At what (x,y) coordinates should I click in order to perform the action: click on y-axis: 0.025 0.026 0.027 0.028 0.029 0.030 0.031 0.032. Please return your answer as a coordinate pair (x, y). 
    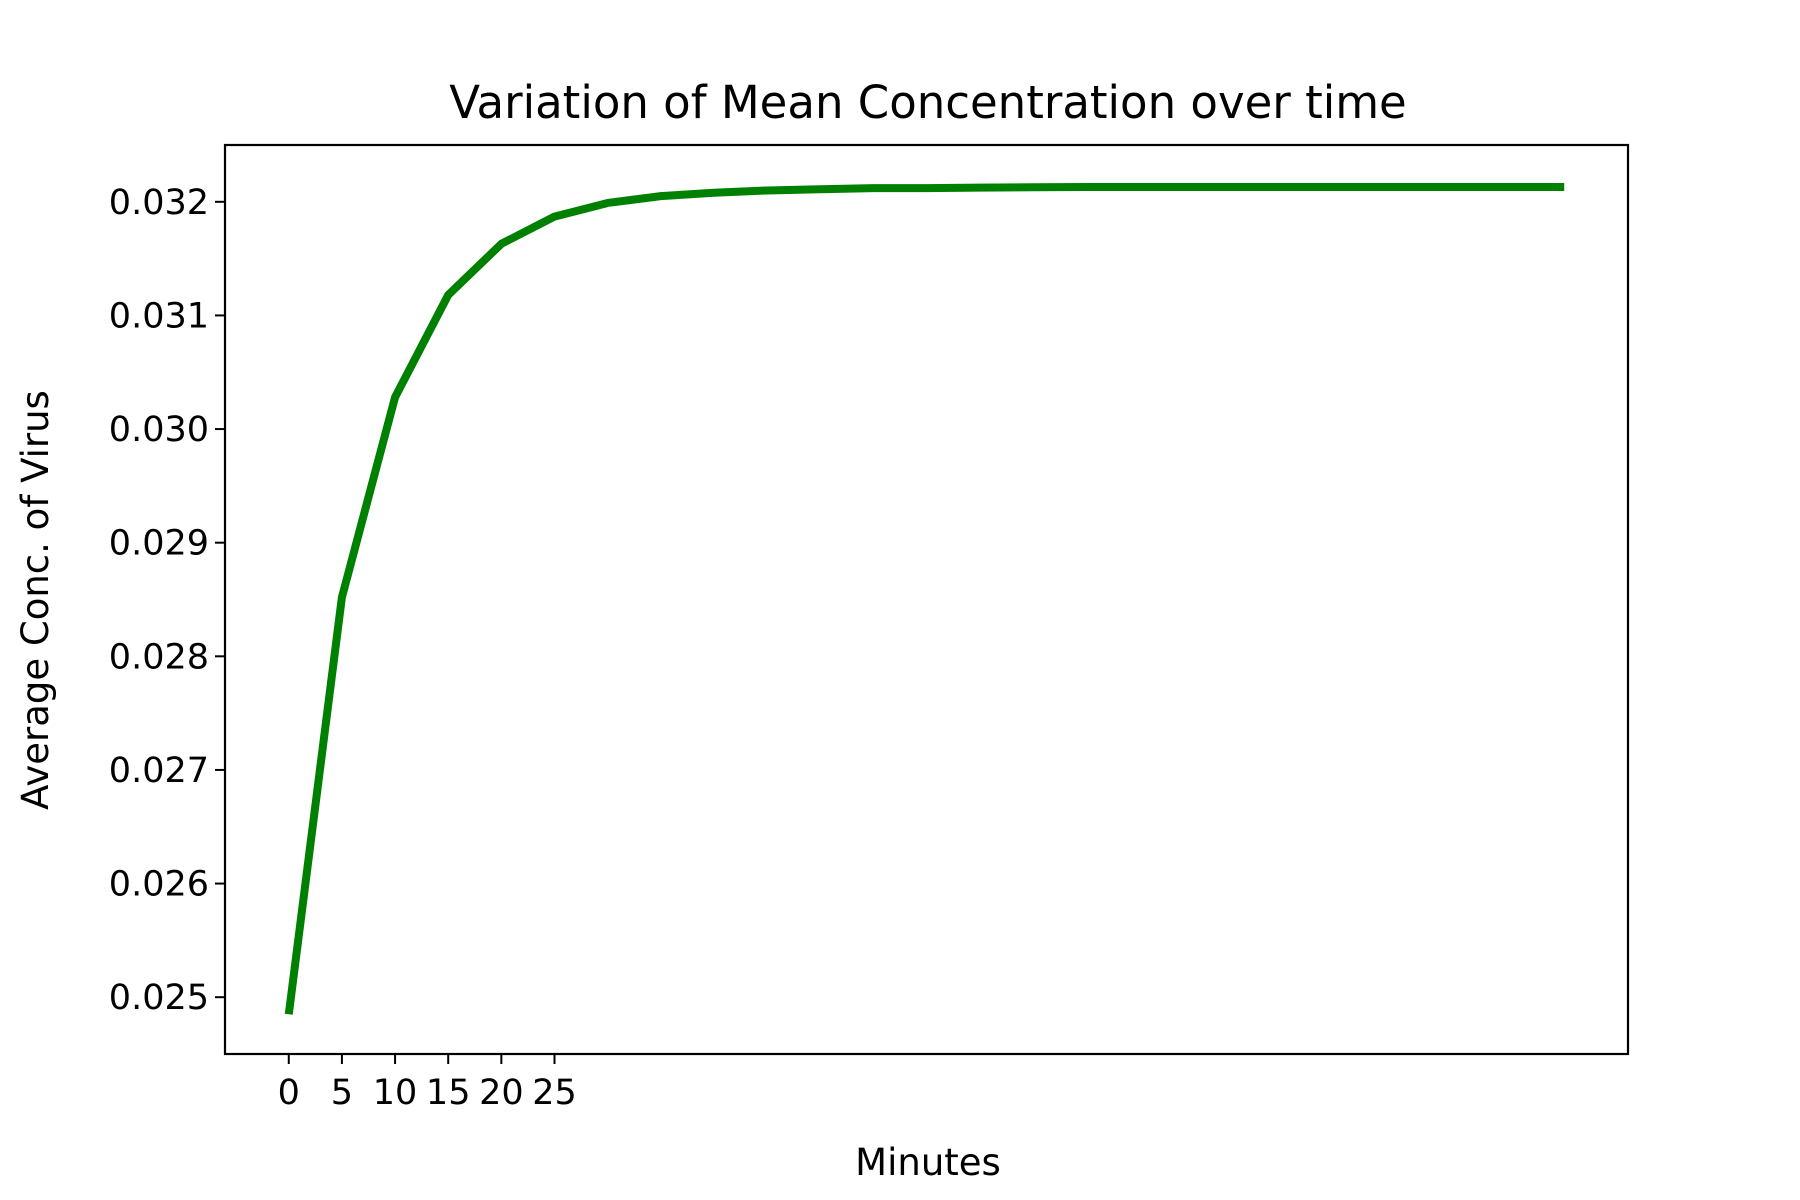
    Looking at the image, I should click on (167, 600).